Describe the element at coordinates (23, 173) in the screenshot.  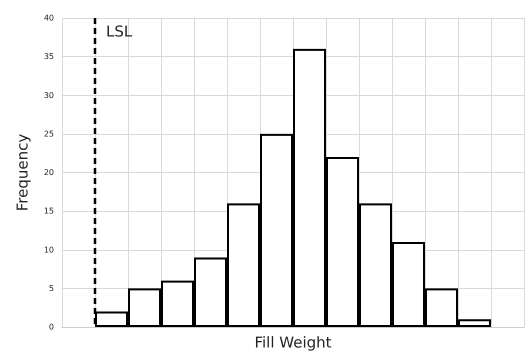
I see `y-axis-title: Frequency` at that location.